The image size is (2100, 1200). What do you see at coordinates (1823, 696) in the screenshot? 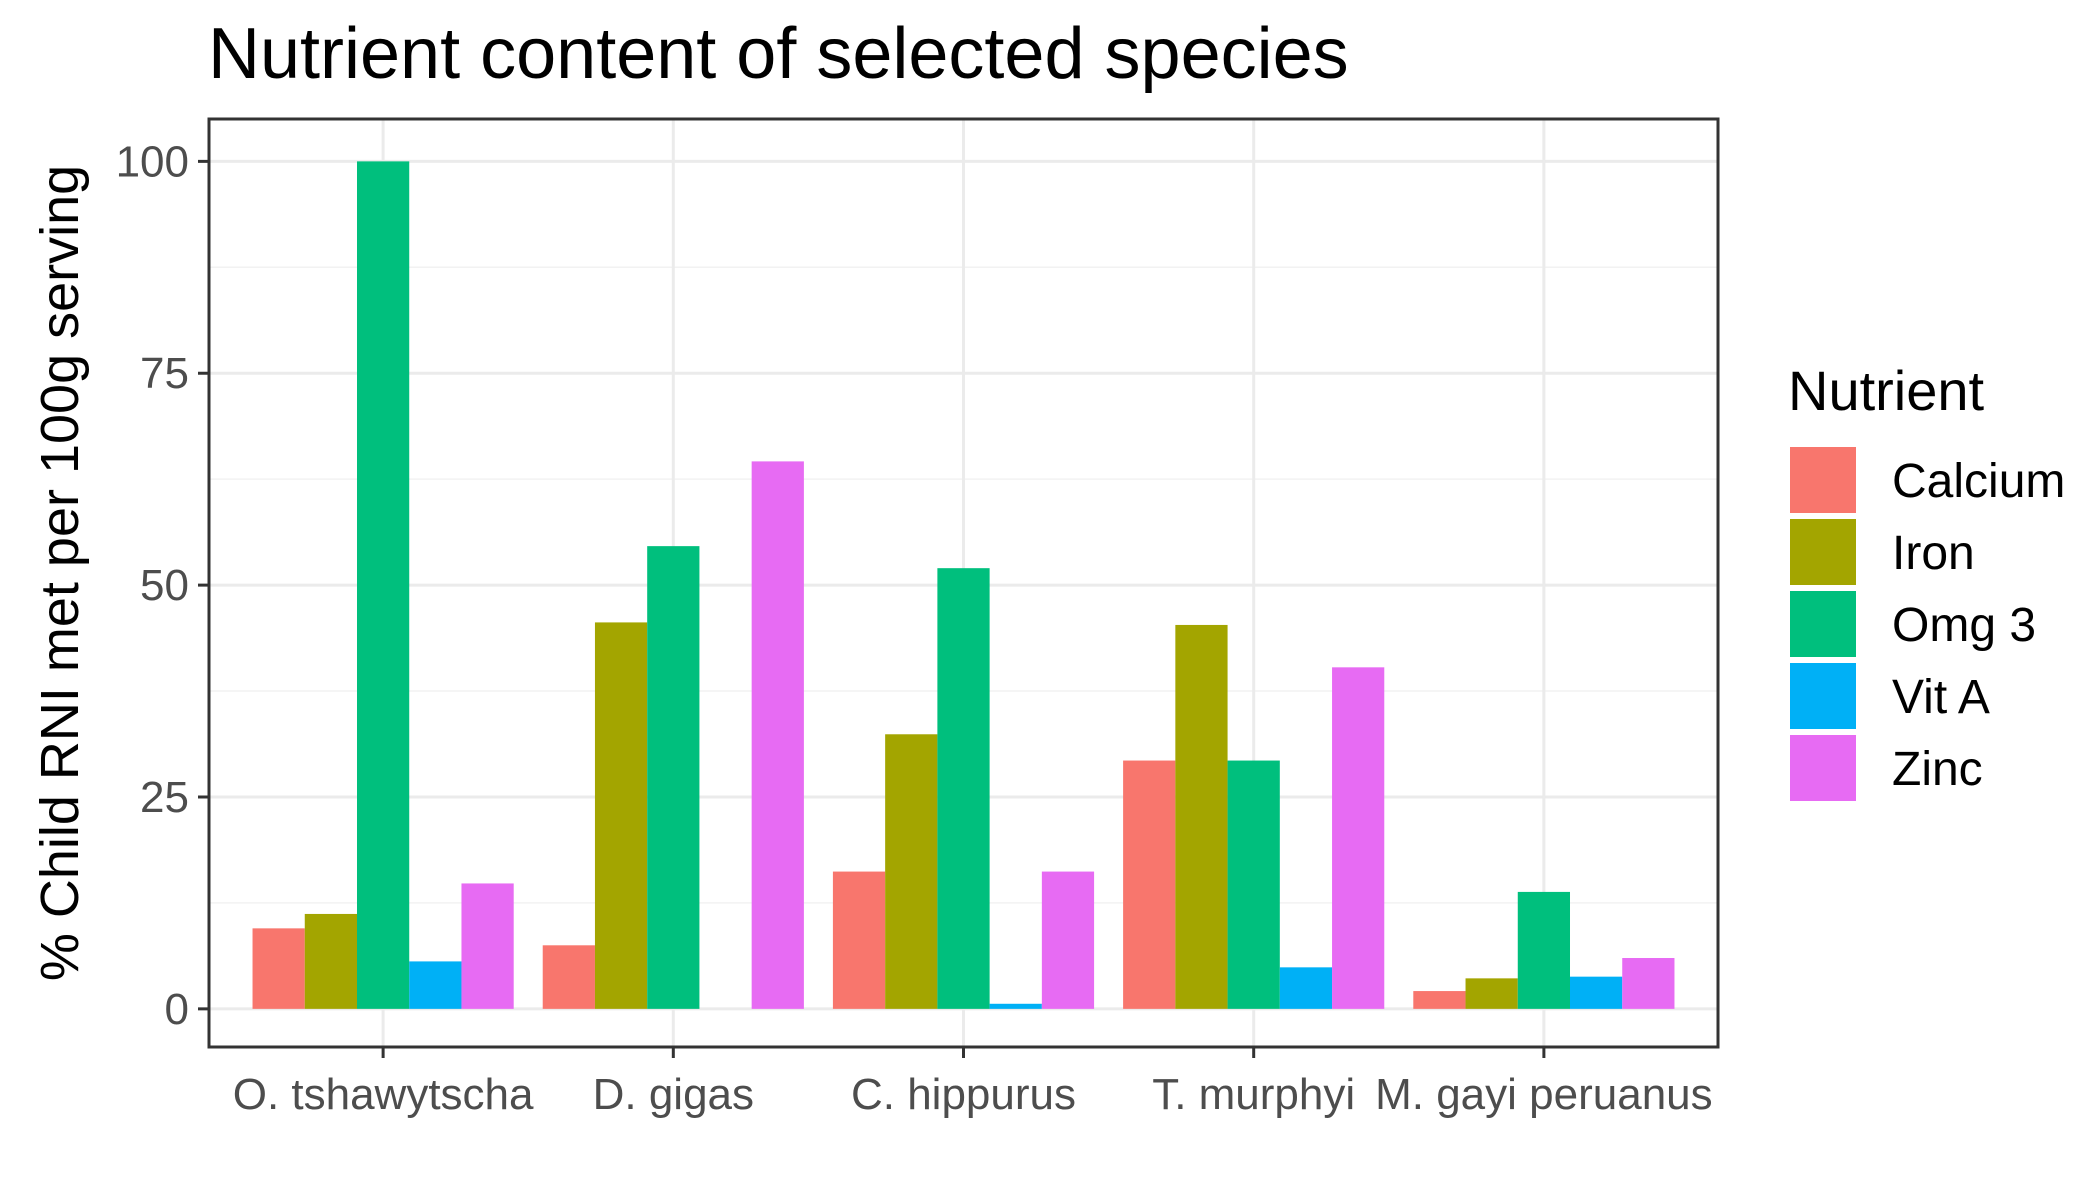
I see `legend-swatch-vit-a` at bounding box center [1823, 696].